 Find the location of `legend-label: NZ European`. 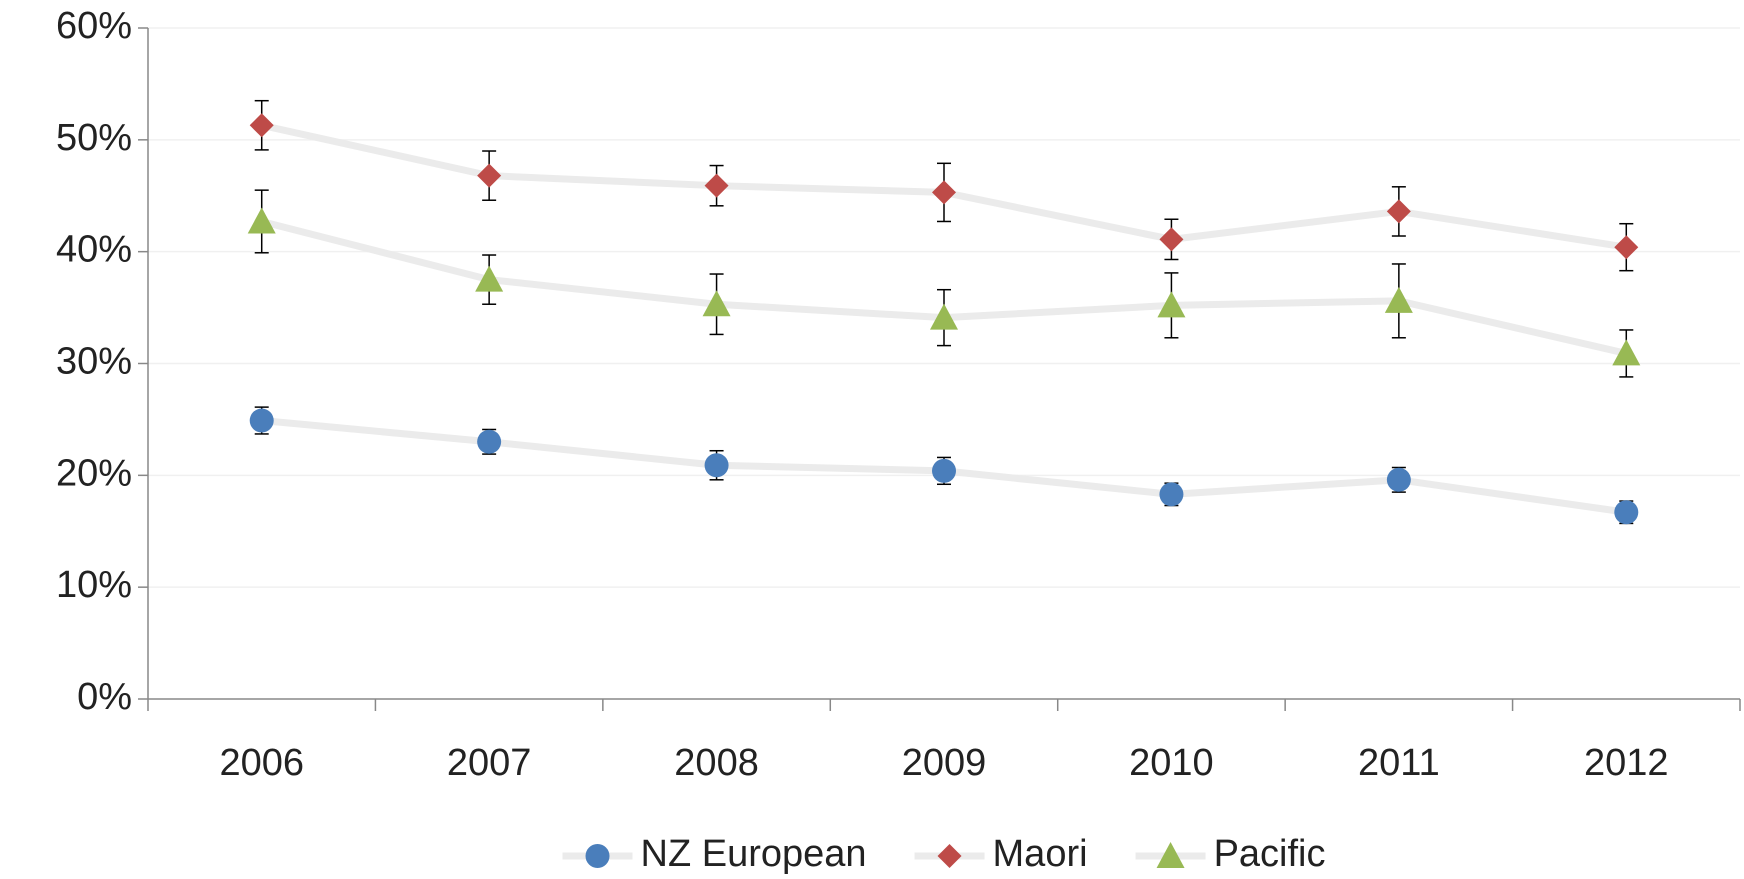

legend-label: NZ European is located at coordinates (754, 854).